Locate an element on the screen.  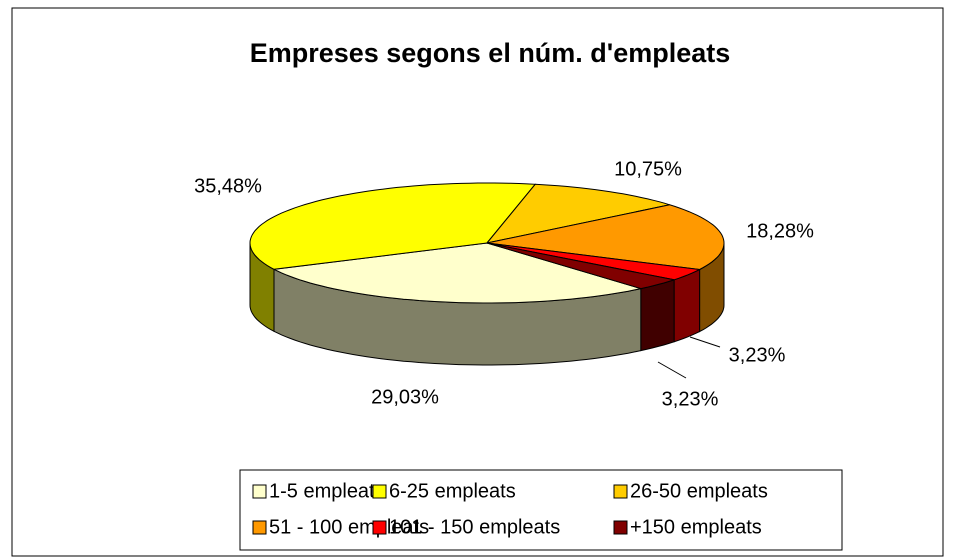
legend-label: 6-25 empleats is located at coordinates (452, 491).